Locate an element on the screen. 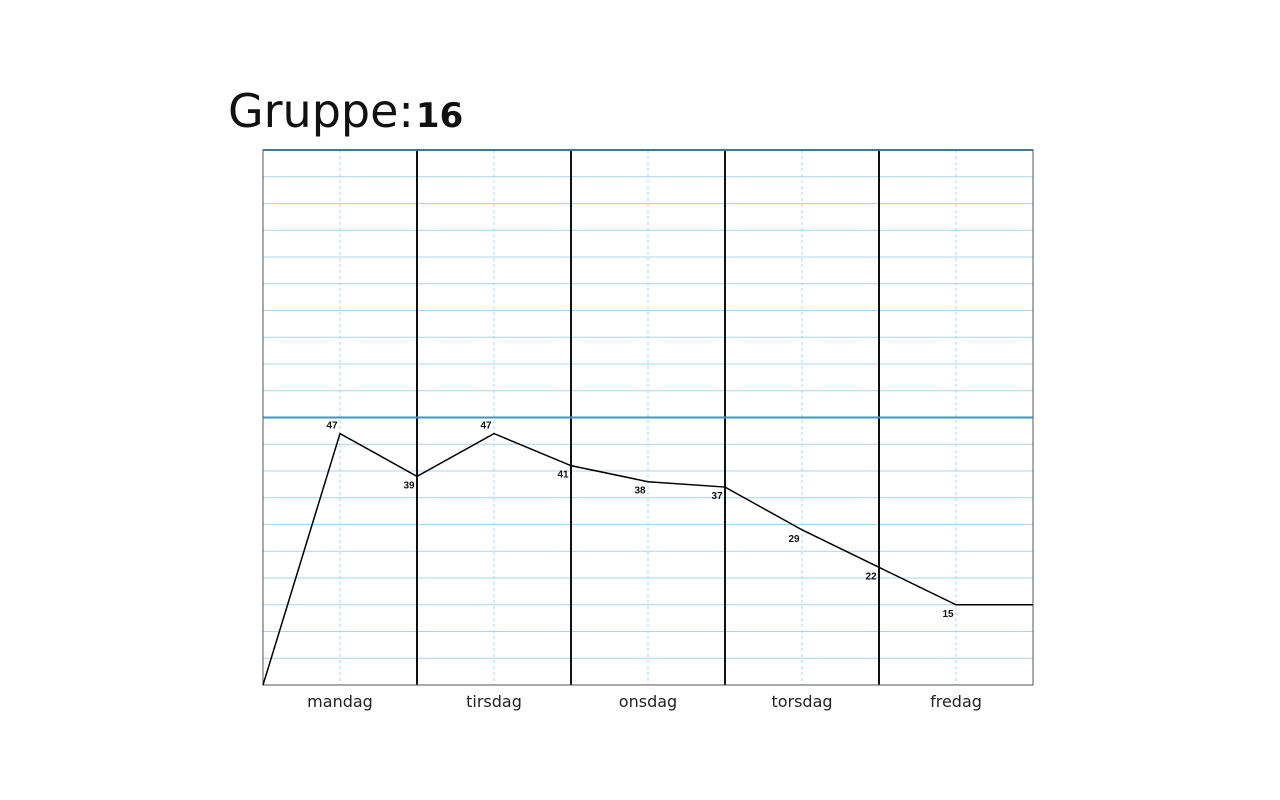  data-label: 41 is located at coordinates (563, 475).